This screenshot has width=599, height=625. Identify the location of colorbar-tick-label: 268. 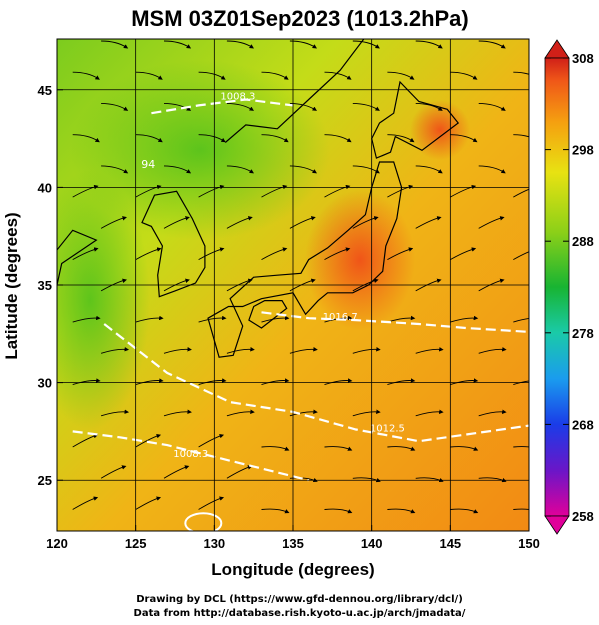
(583, 424).